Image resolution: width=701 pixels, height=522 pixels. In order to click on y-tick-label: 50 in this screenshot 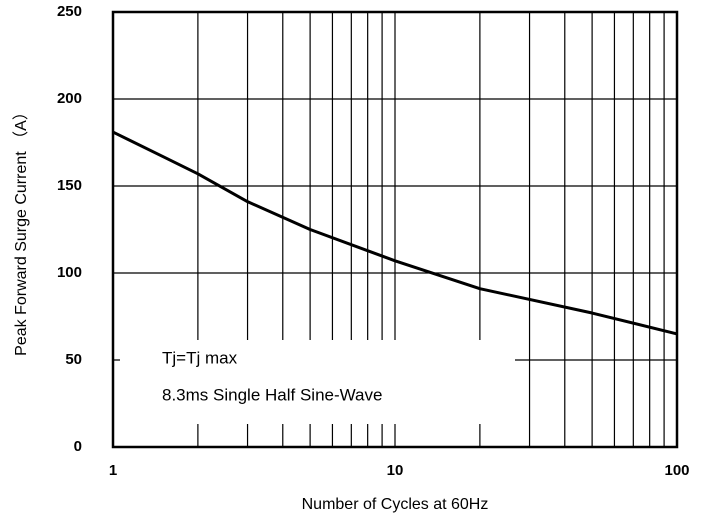, I will do `click(73, 359)`.